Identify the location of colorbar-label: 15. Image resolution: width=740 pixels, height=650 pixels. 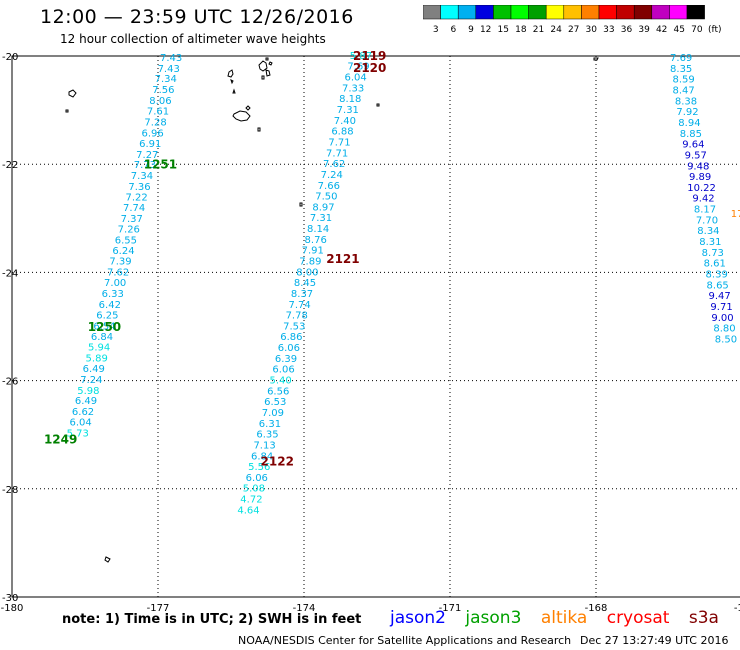
(503, 30).